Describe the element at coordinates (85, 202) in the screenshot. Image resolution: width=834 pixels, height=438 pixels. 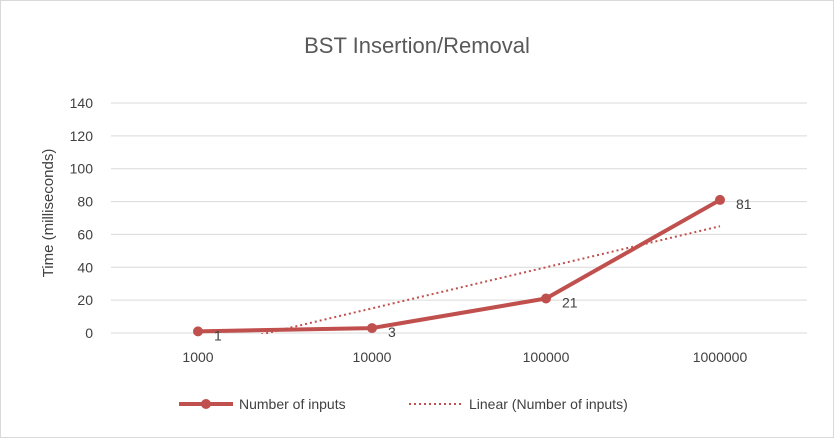
I see `y-tick-label: 80` at that location.